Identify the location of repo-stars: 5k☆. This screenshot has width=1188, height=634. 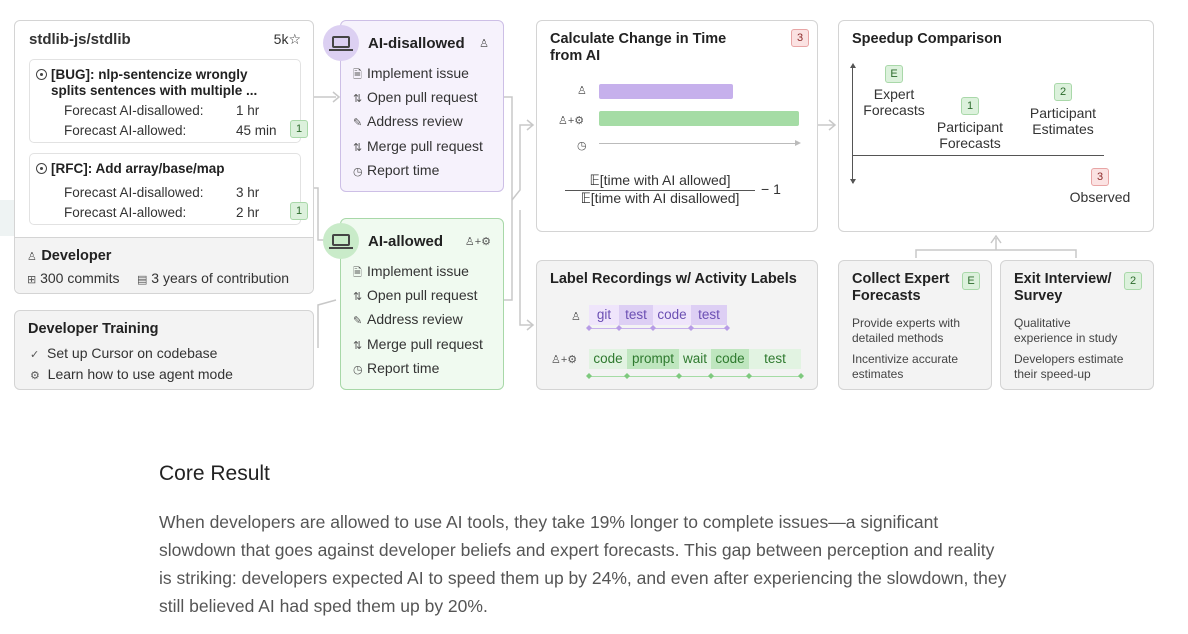
(287, 39).